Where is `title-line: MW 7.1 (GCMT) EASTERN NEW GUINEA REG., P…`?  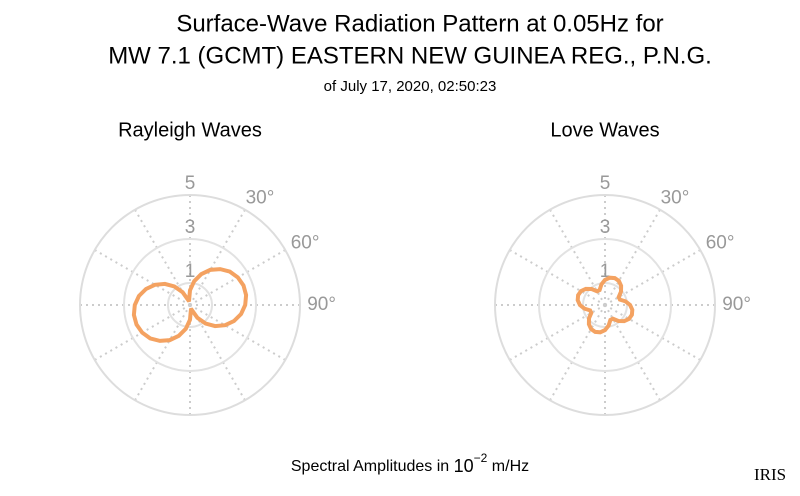 title-line: MW 7.1 (GCMT) EASTERN NEW GUINEA REG., P… is located at coordinates (410, 55).